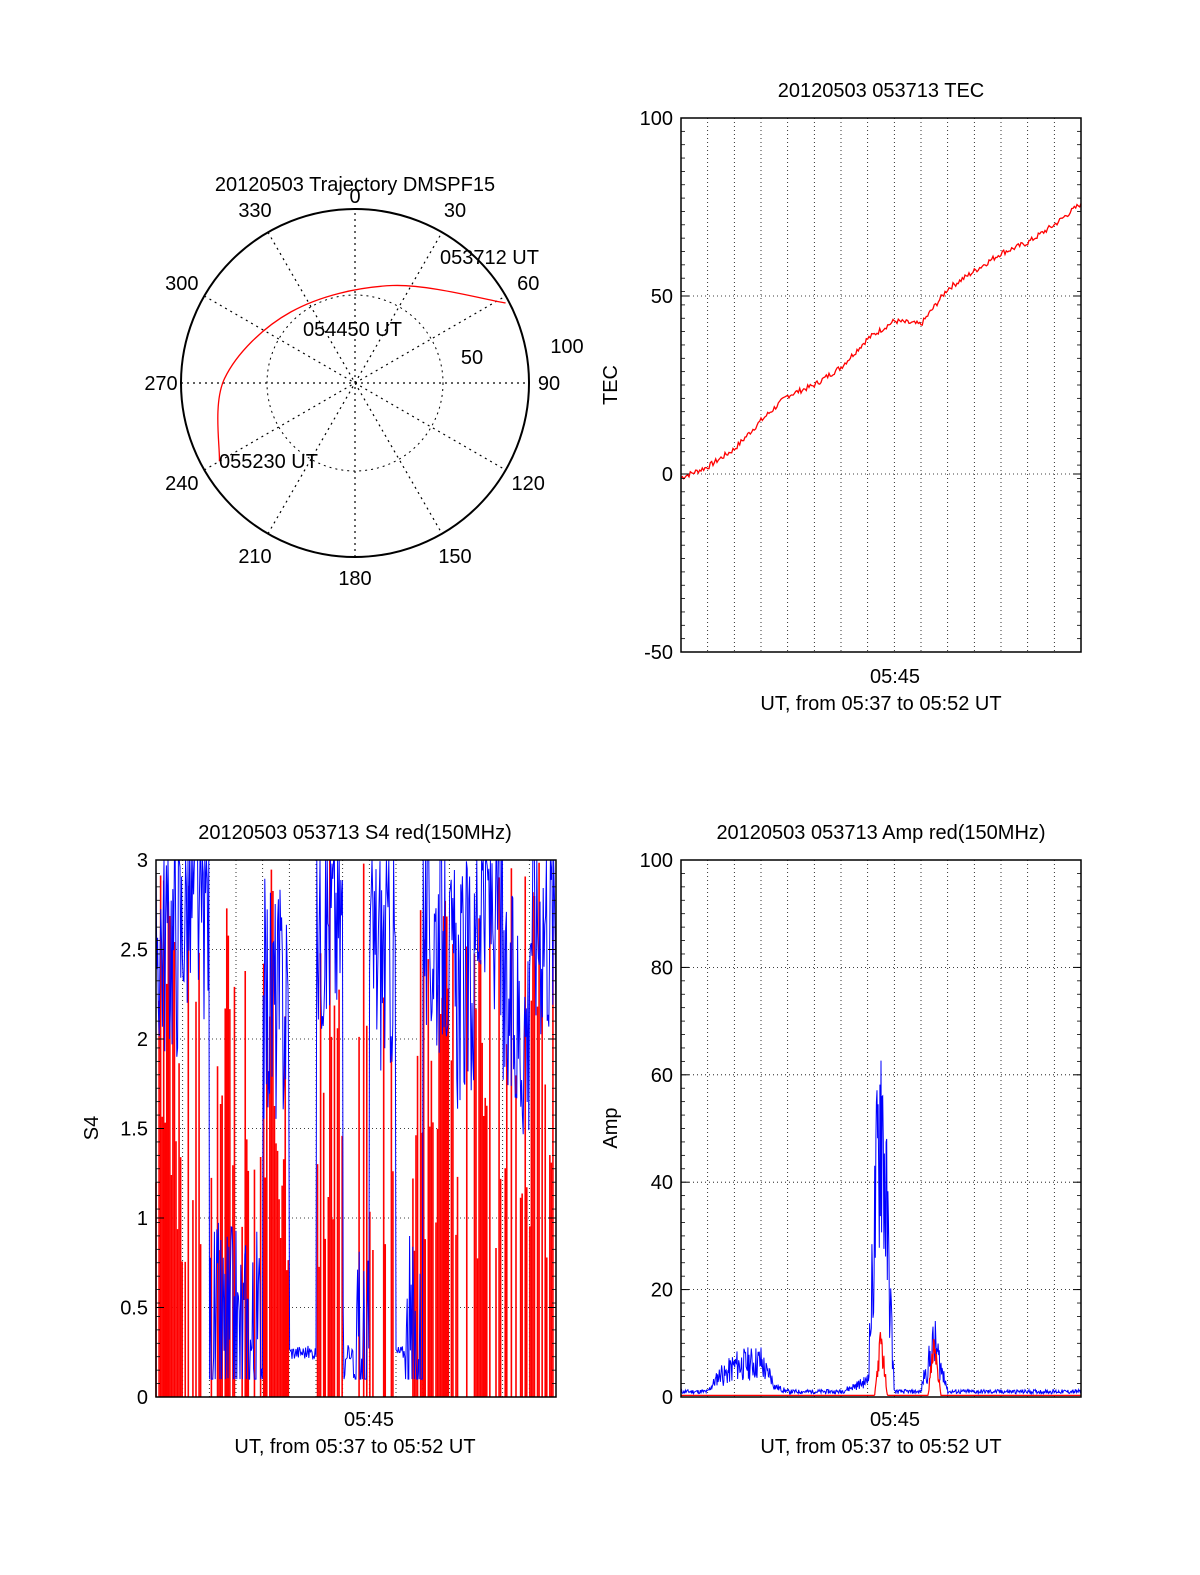 The height and width of the screenshot is (1575, 1200). I want to click on tec-x-tick-label: 05:45, so click(895, 677).